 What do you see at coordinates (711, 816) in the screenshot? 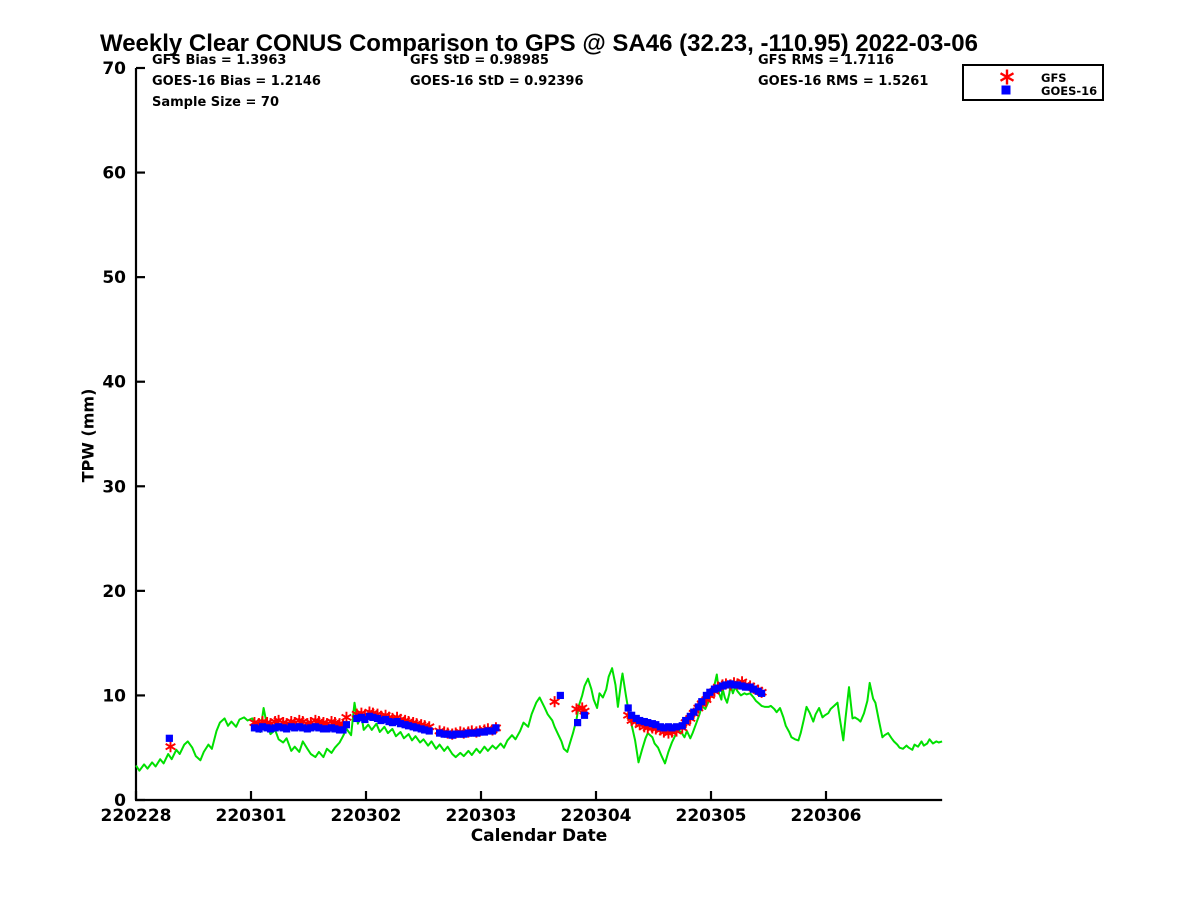
I see `x-tick-label: 220305` at bounding box center [711, 816].